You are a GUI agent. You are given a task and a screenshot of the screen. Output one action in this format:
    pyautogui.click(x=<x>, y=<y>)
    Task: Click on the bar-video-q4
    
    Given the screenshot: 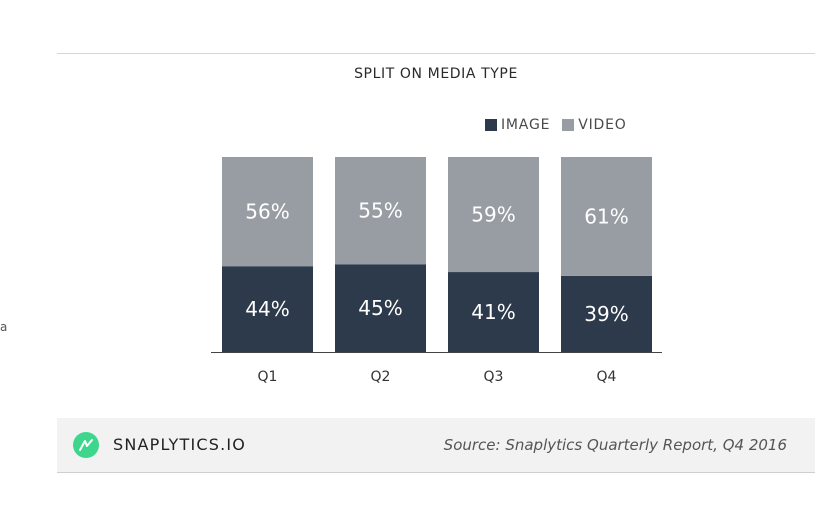 What is the action you would take?
    pyautogui.click(x=606, y=216)
    